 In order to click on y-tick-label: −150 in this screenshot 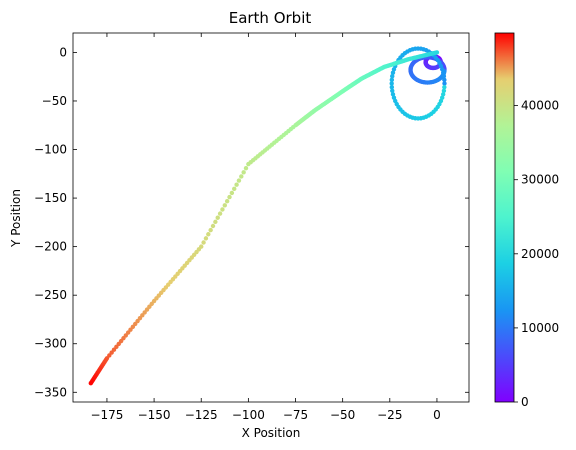, I will do `click(50, 198)`.